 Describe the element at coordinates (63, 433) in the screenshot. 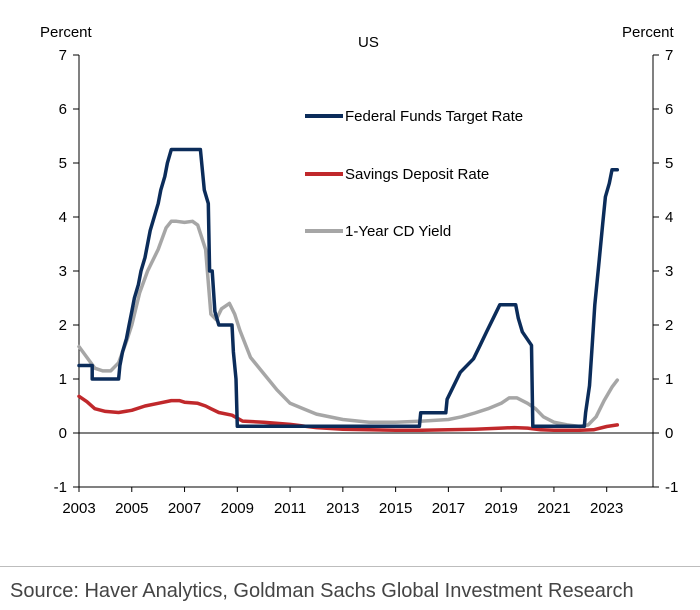

I see `left-tick-label: 0` at that location.